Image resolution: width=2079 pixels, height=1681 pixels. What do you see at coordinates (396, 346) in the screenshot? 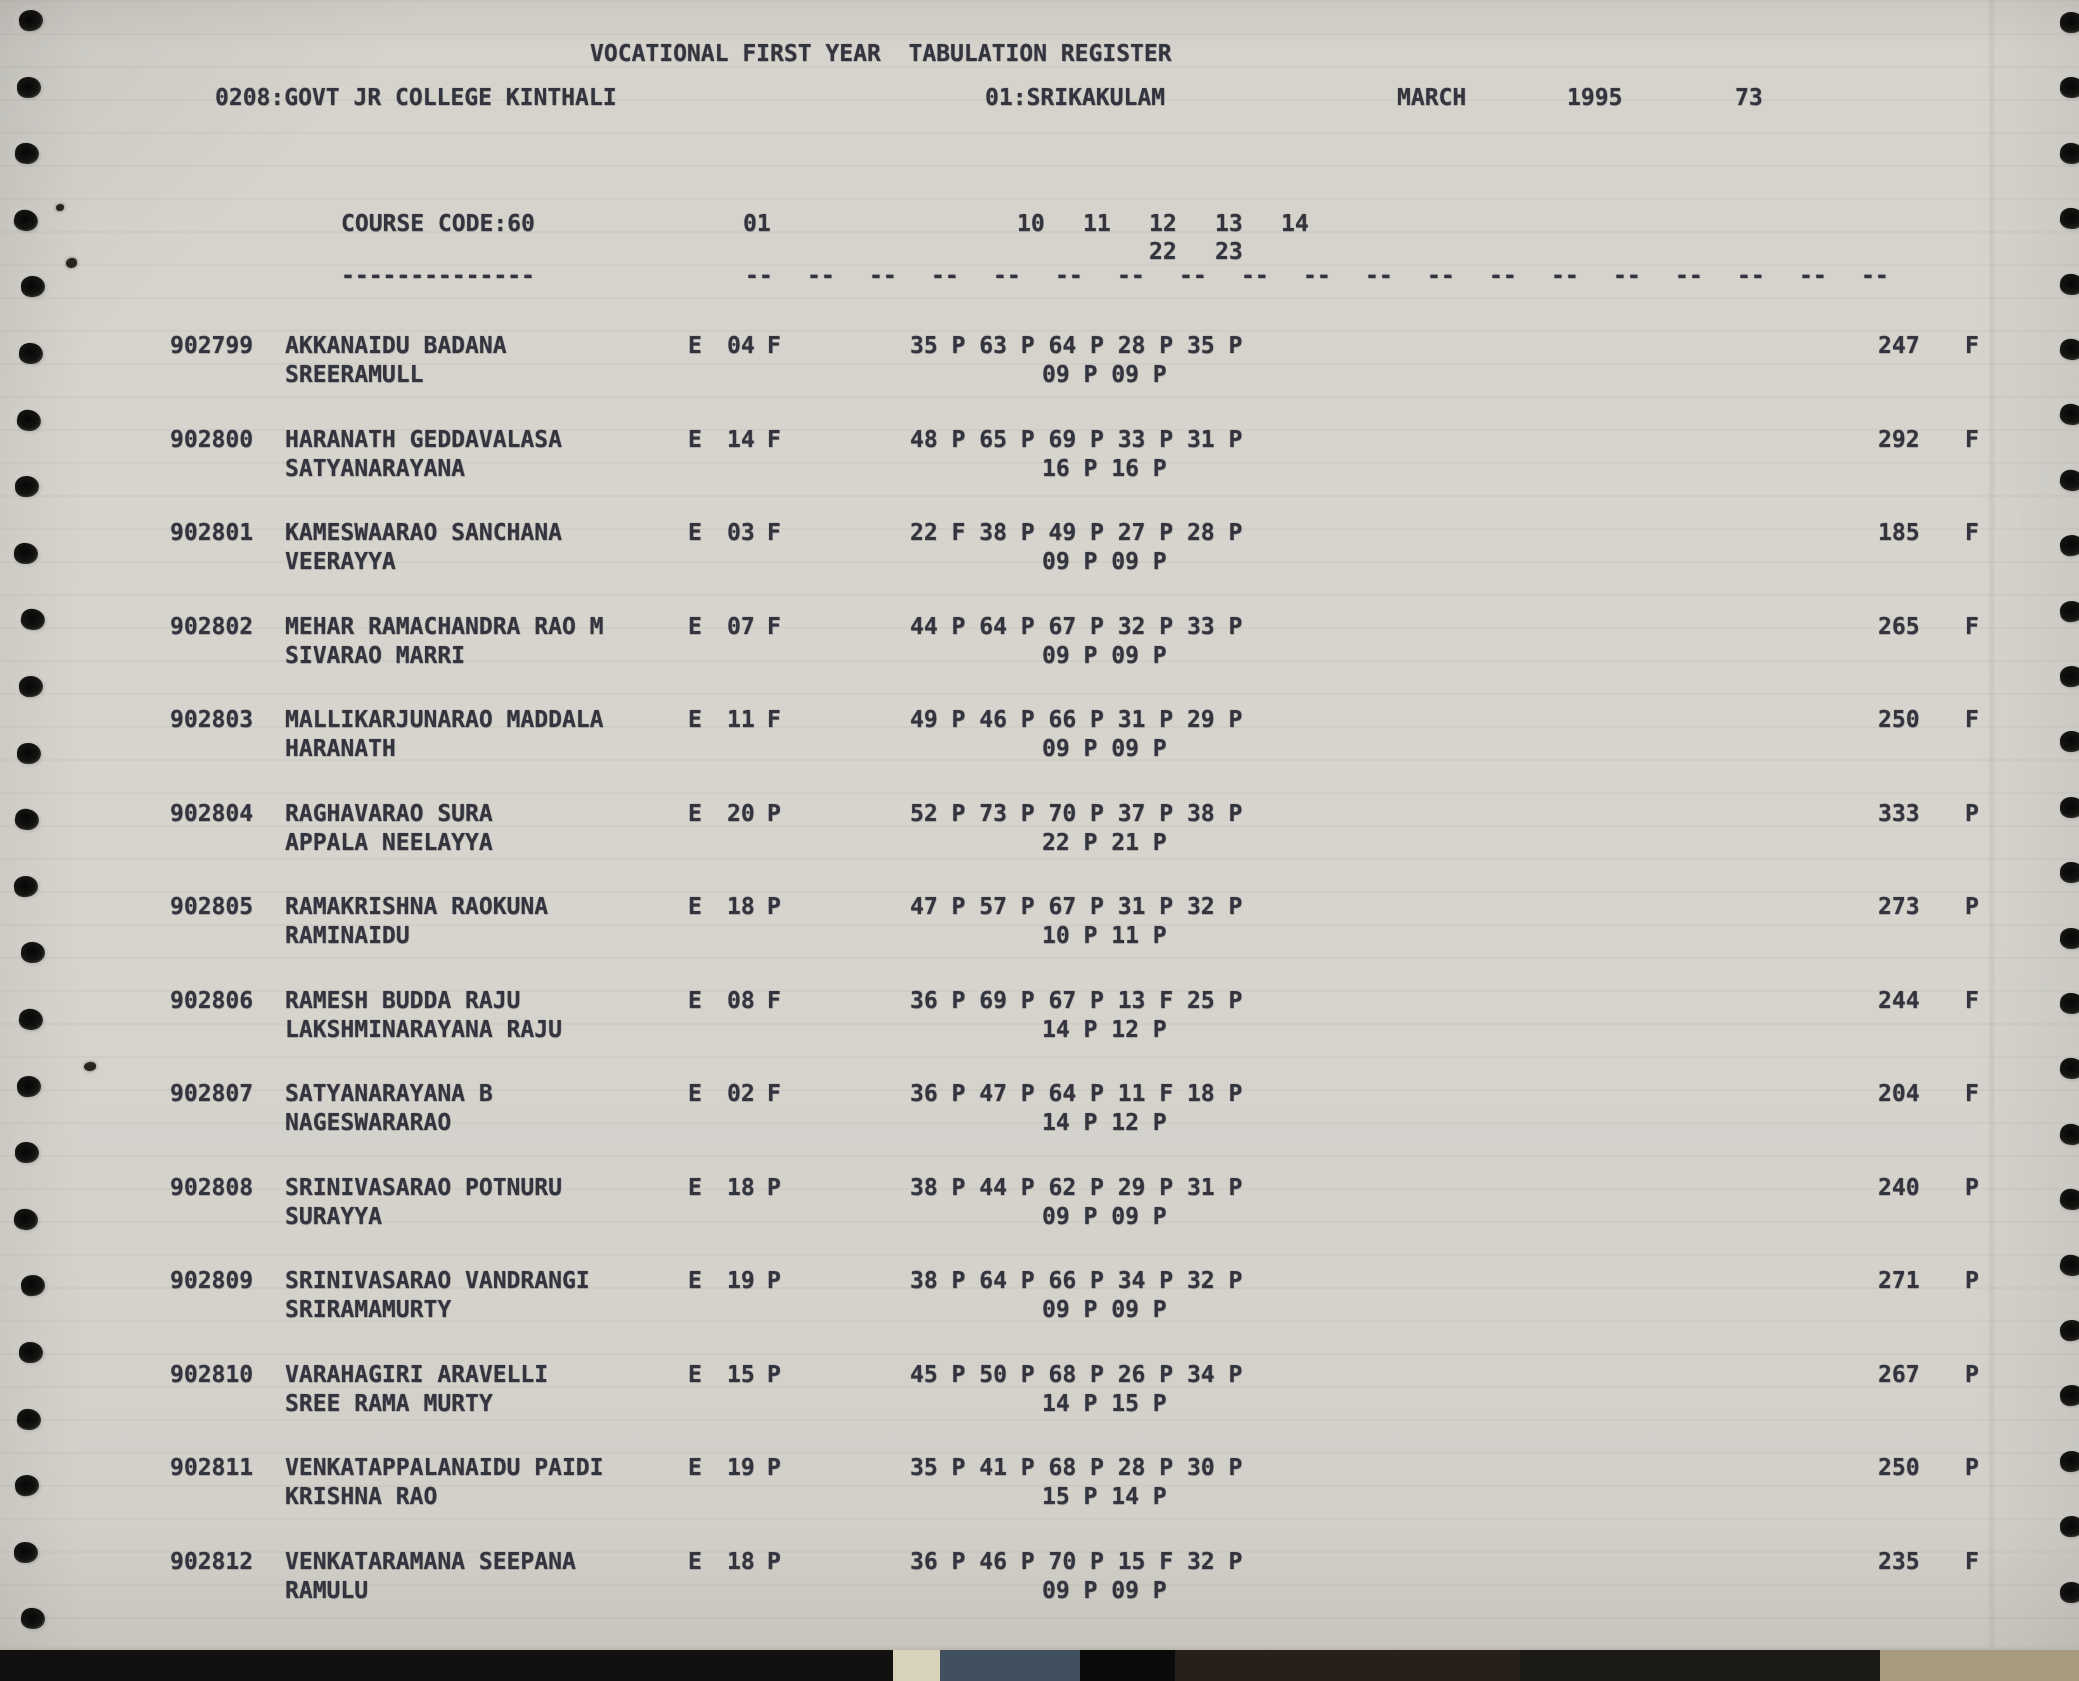
I see `student-name-line1: AKKANAIDU BADANA` at bounding box center [396, 346].